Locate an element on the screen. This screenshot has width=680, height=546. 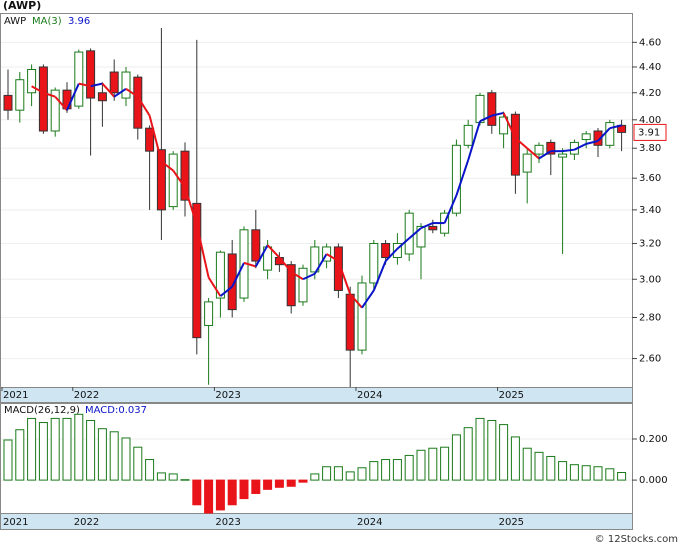
y-tick-label: 0.000 is located at coordinates (653, 480).